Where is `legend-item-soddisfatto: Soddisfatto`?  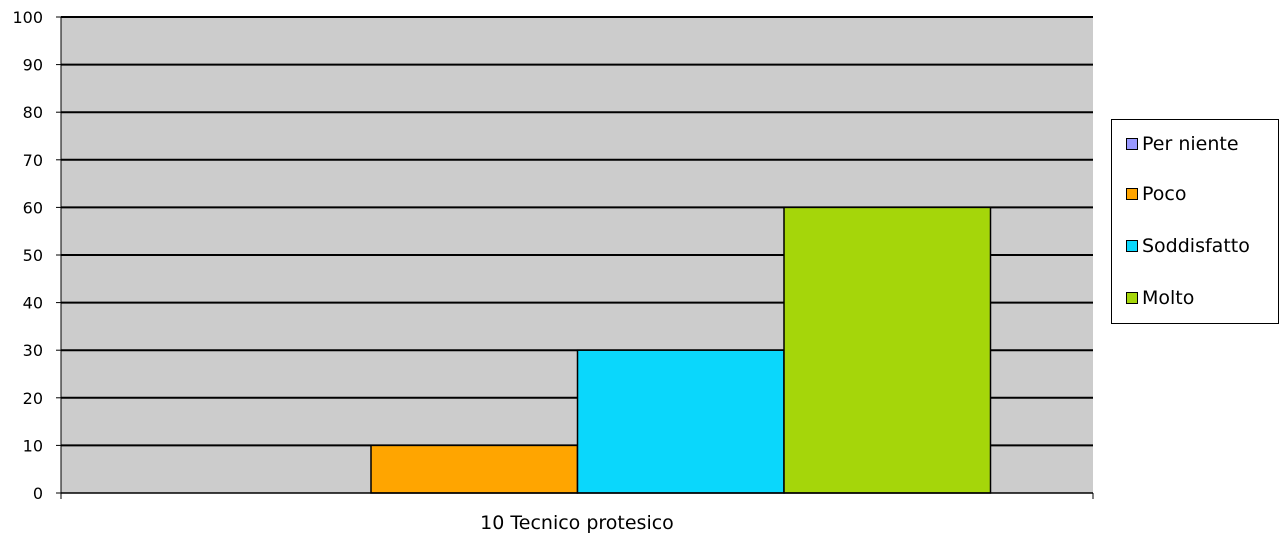 legend-item-soddisfatto: Soddisfatto is located at coordinates (1188, 246).